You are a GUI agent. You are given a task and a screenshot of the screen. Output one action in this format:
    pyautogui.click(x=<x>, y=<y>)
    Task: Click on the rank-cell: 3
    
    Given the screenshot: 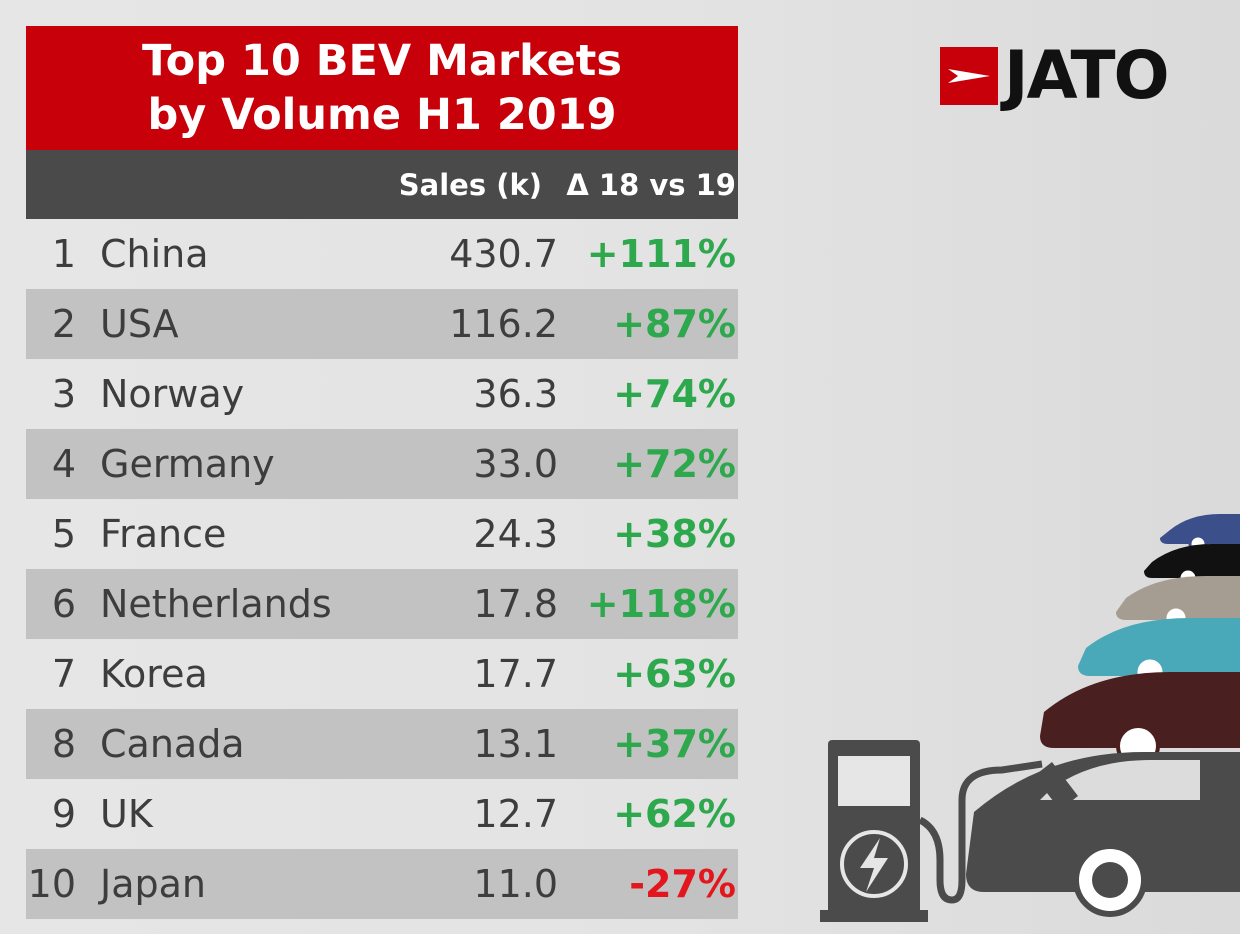 What is the action you would take?
    pyautogui.click(x=63, y=394)
    